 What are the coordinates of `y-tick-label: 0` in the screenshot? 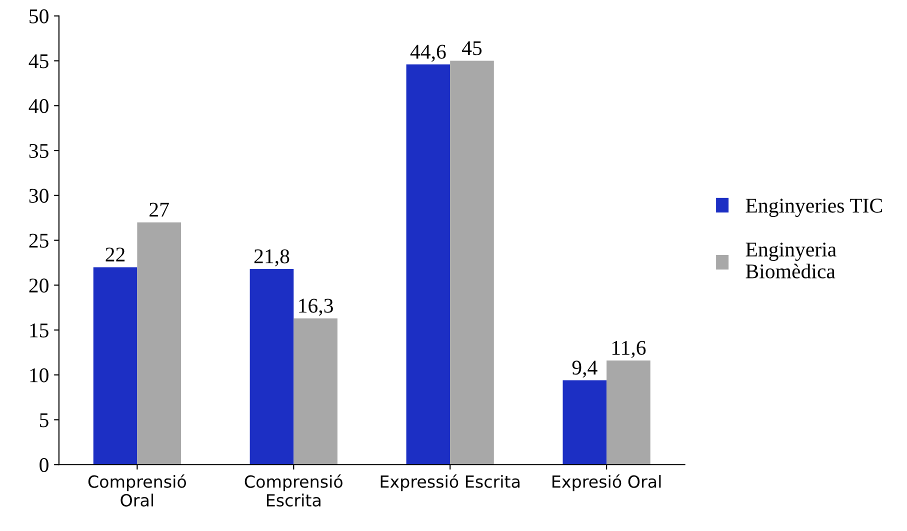 It's located at (44, 465).